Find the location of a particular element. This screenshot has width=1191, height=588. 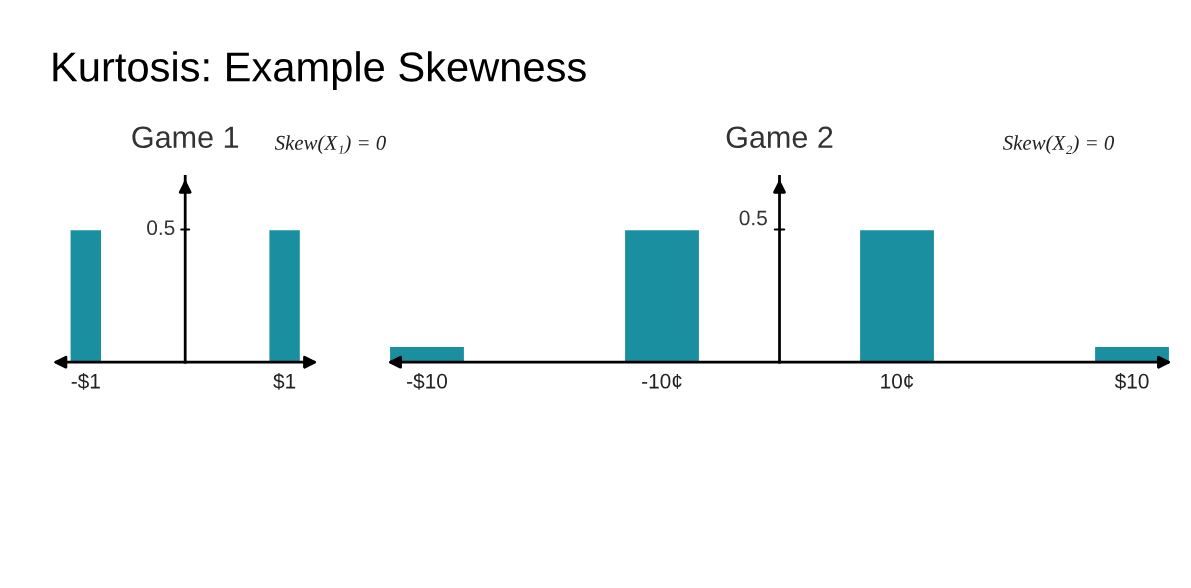

chart-title: Game 1 is located at coordinates (185, 137).